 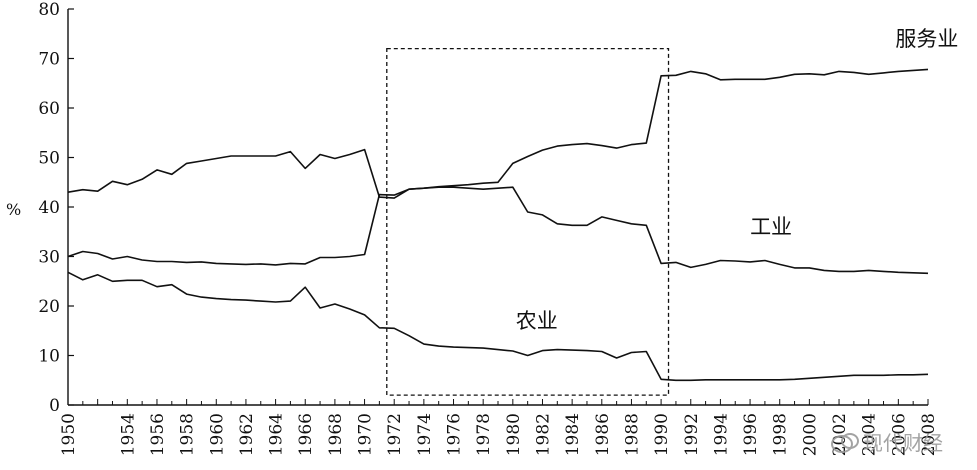 What do you see at coordinates (69, 434) in the screenshot?
I see `x-tick-label: 1950` at bounding box center [69, 434].